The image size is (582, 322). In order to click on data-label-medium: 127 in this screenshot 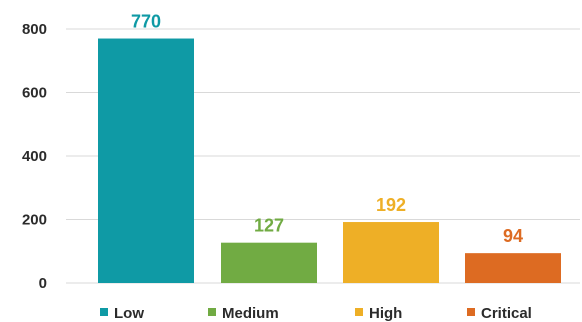, I will do `click(269, 226)`.